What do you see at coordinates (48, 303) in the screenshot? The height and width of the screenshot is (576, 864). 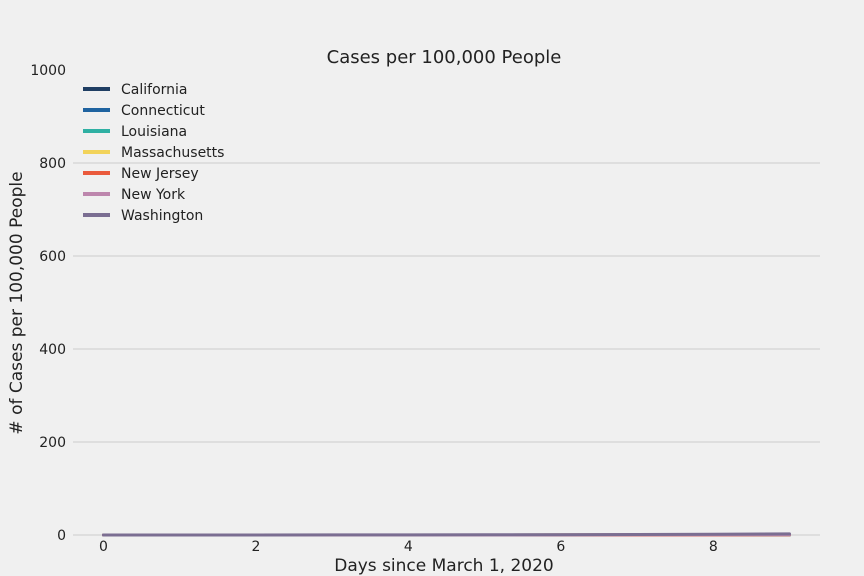 I see `y-tick-labels: 0 200 400 600 800 1000` at bounding box center [48, 303].